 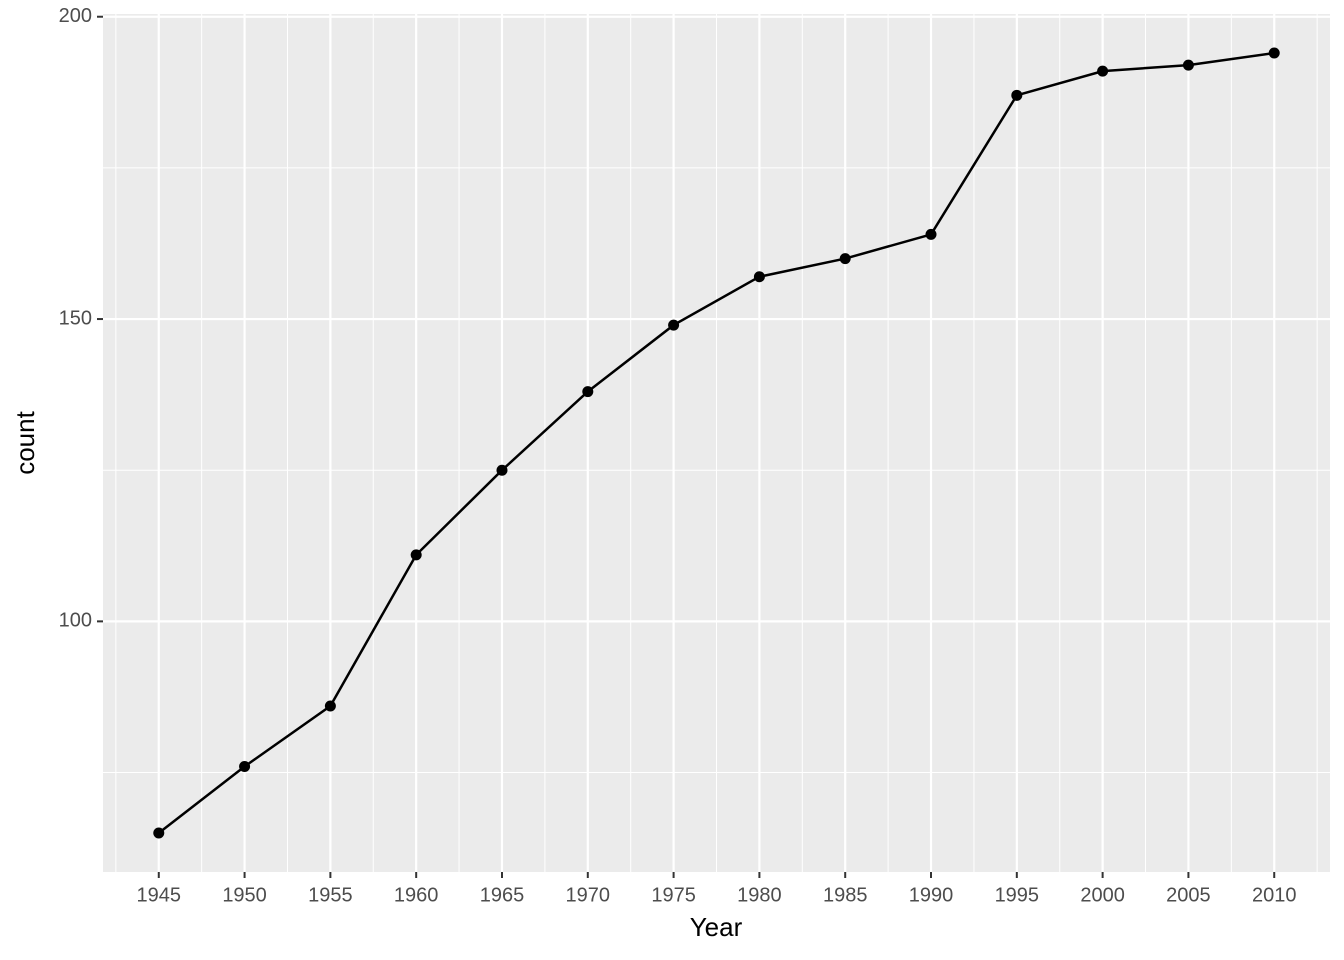 What do you see at coordinates (931, 895) in the screenshot?
I see `x-tick-label: 1990` at bounding box center [931, 895].